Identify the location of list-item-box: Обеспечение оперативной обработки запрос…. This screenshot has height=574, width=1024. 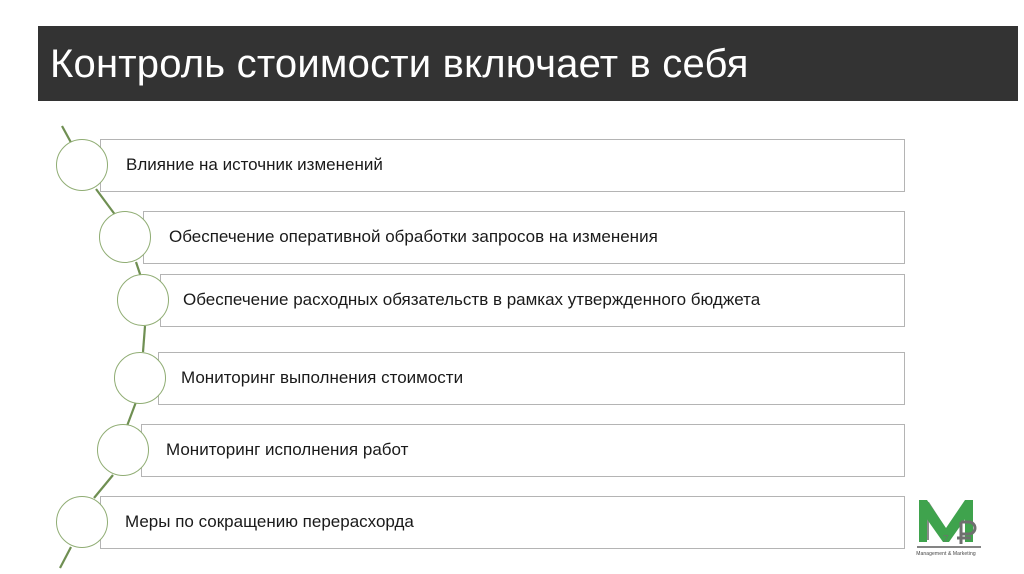
(524, 237).